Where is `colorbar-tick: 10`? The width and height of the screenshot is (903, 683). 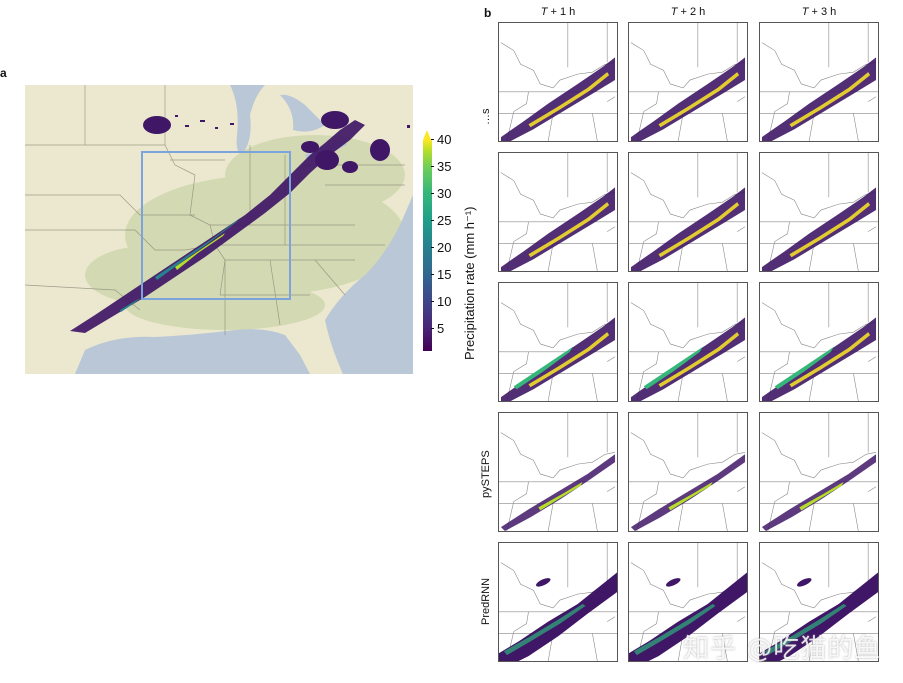
colorbar-tick: 10 is located at coordinates (440, 301).